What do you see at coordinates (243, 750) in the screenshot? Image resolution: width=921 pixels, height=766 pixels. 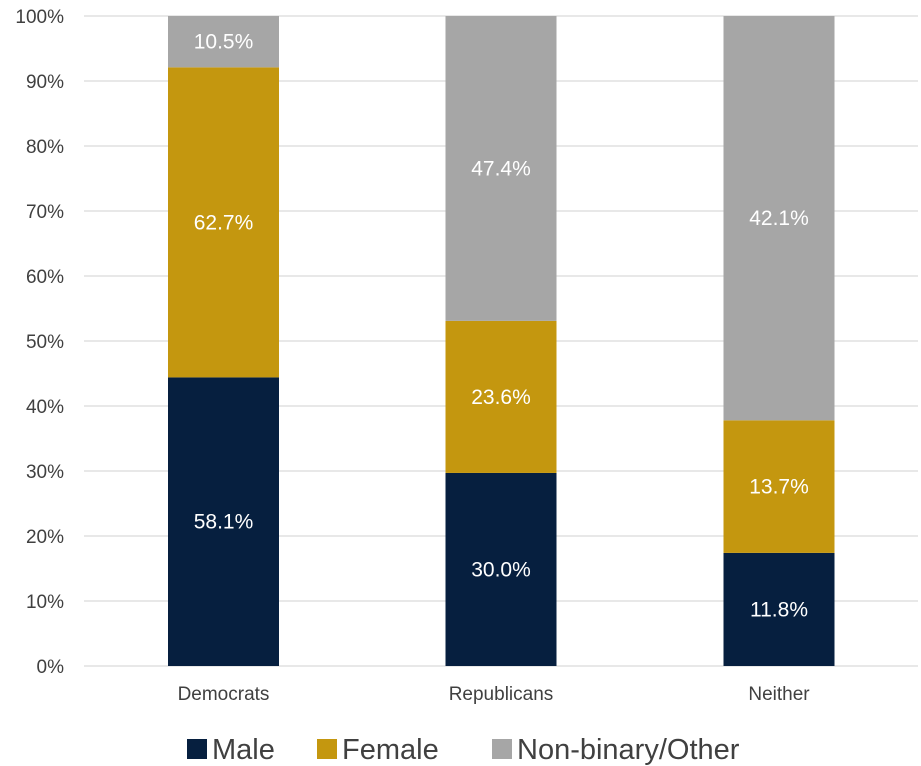 I see `legend-entry-label: Male` at bounding box center [243, 750].